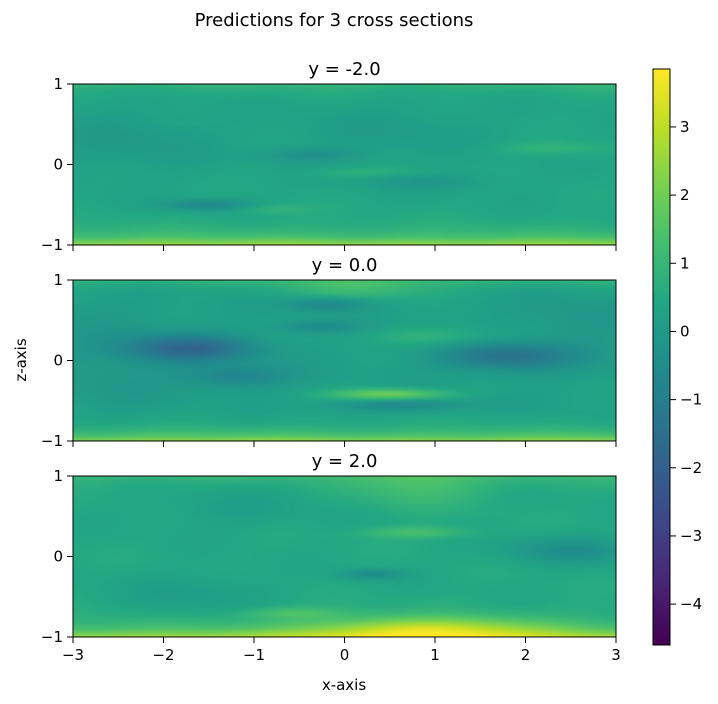 The image size is (718, 704). Describe the element at coordinates (677, 357) in the screenshot. I see `colorbar: −4 −3 −2 −1 0 1 2 3` at that location.